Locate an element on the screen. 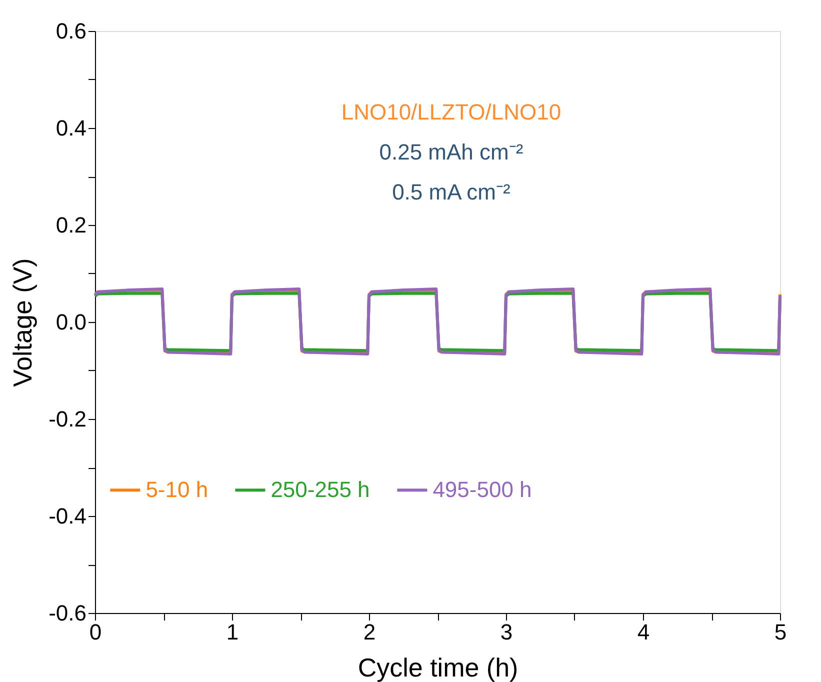 This screenshot has width=821, height=682. y-tick-label: -0.4 is located at coordinates (67, 516).